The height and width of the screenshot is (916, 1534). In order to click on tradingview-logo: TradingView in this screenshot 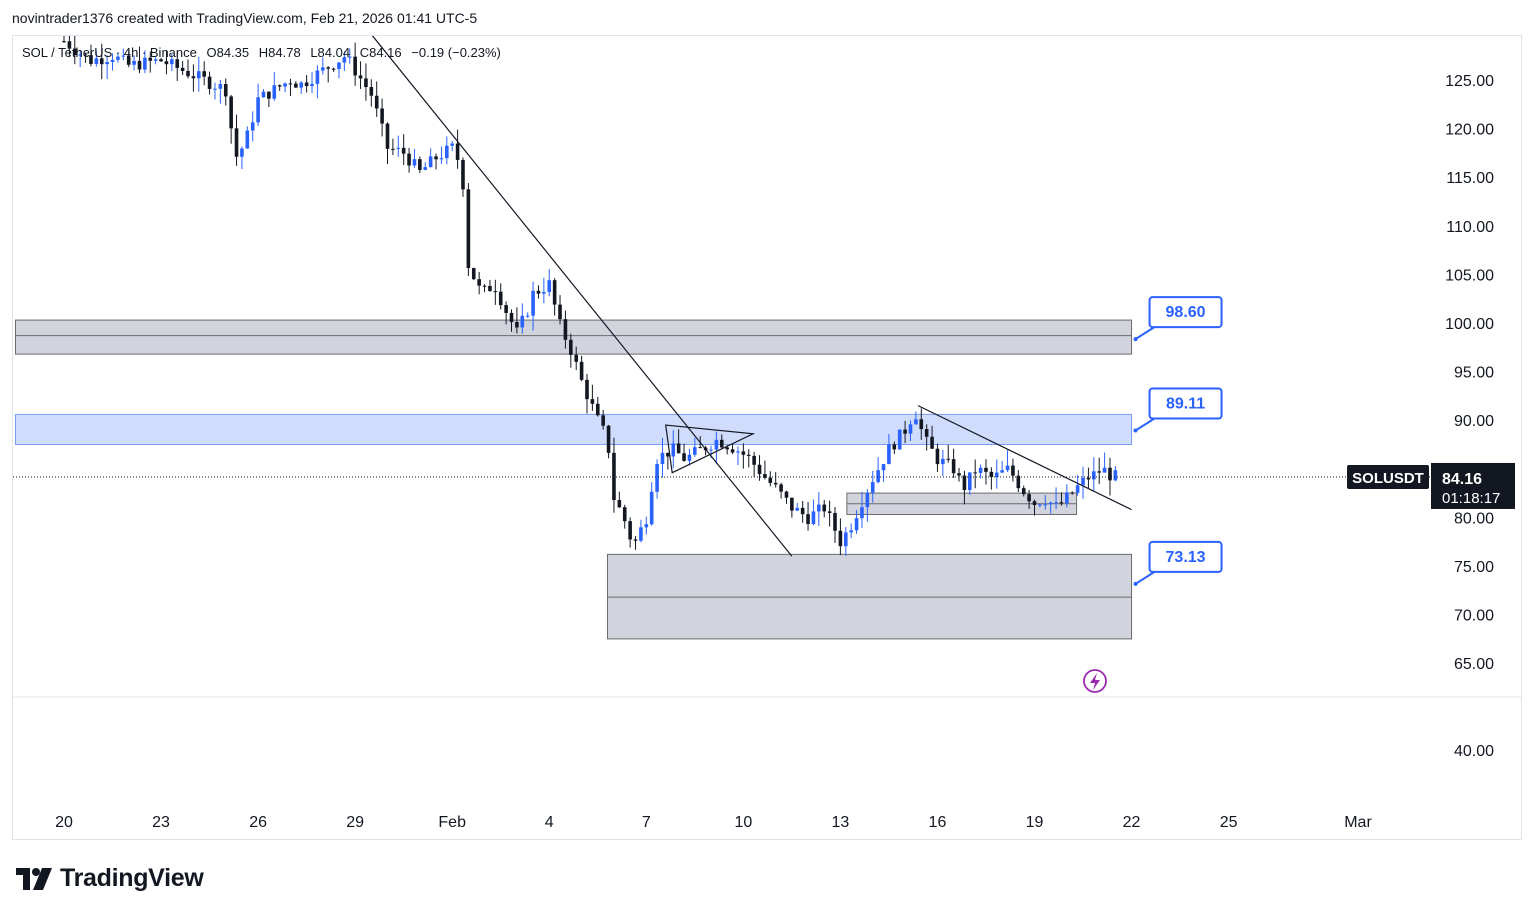, I will do `click(110, 878)`.